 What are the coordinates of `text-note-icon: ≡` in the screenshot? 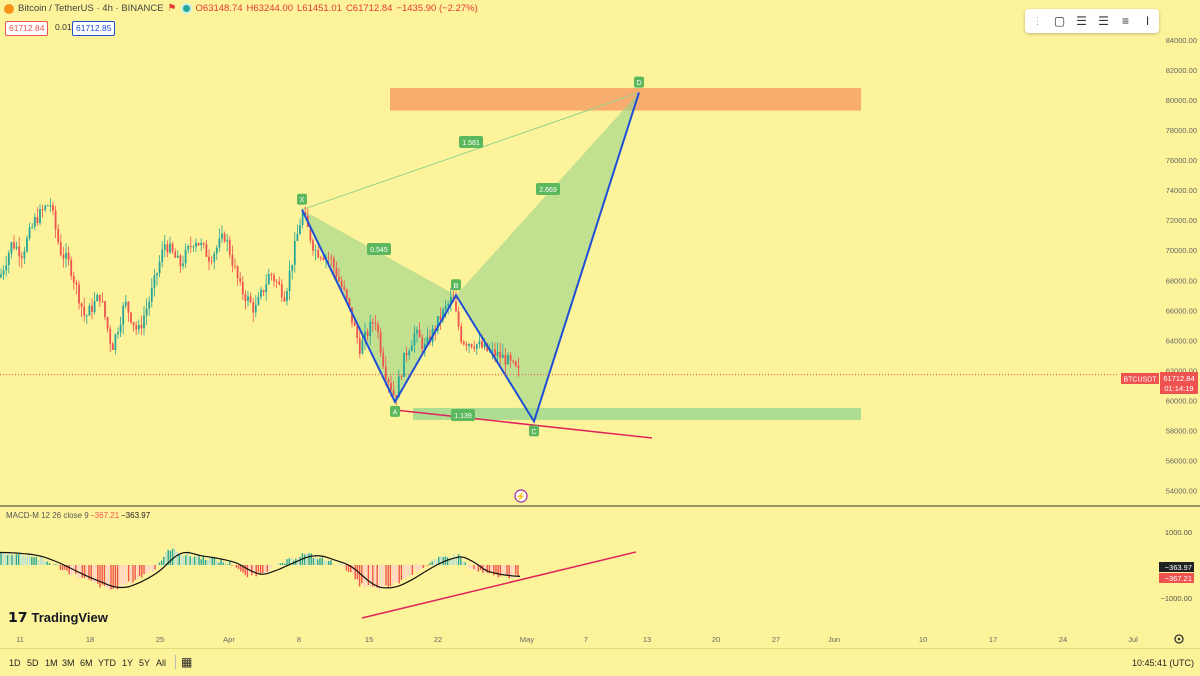 It's located at (1125, 21).